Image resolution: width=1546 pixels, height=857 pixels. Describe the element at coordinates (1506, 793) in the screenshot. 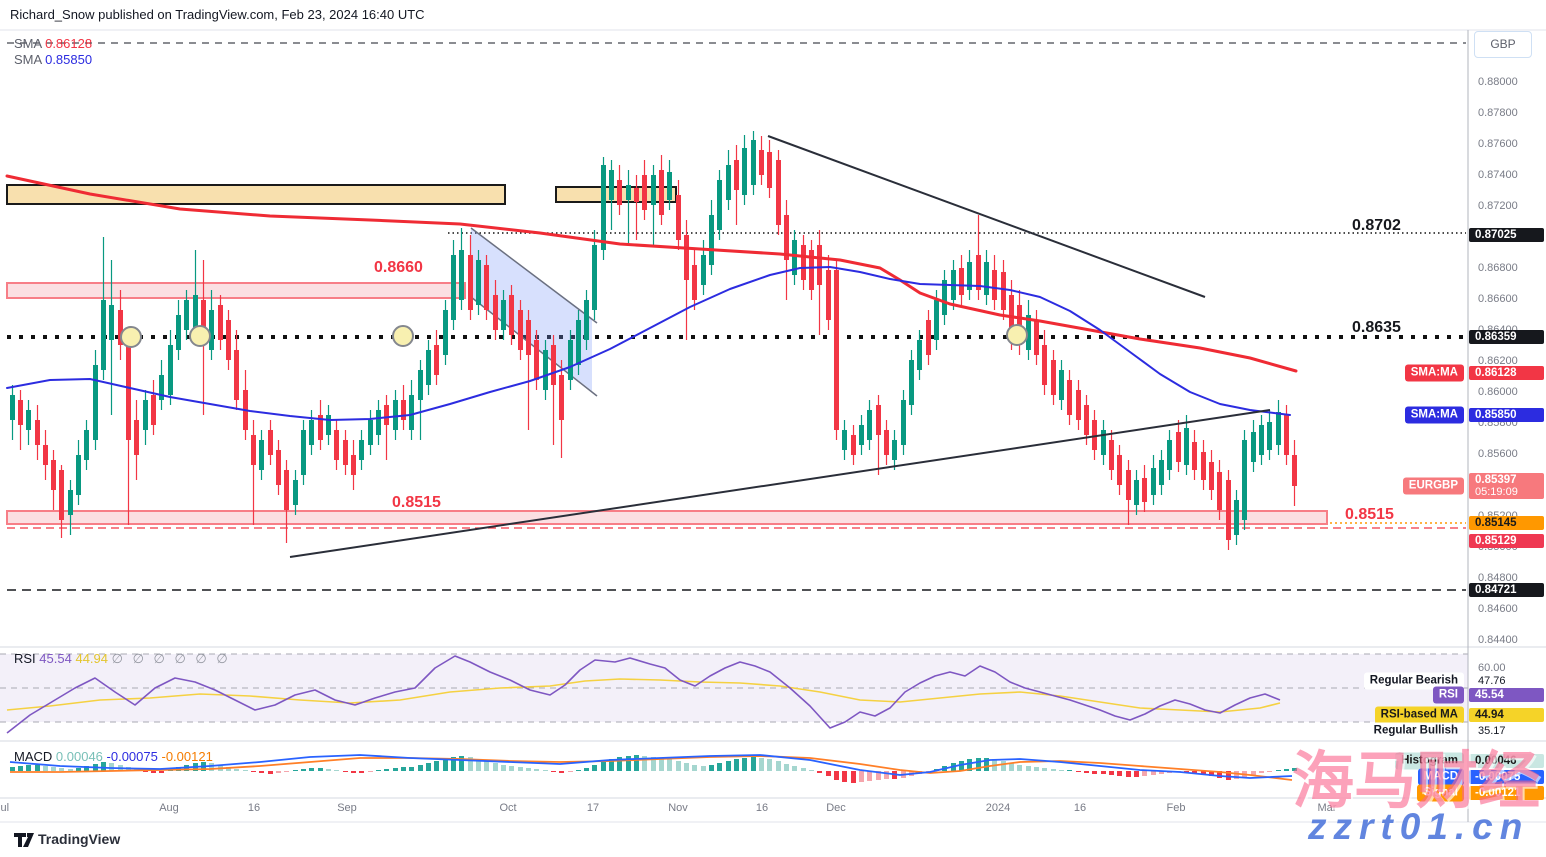

I see `axis-price-label: -0.00121` at that location.